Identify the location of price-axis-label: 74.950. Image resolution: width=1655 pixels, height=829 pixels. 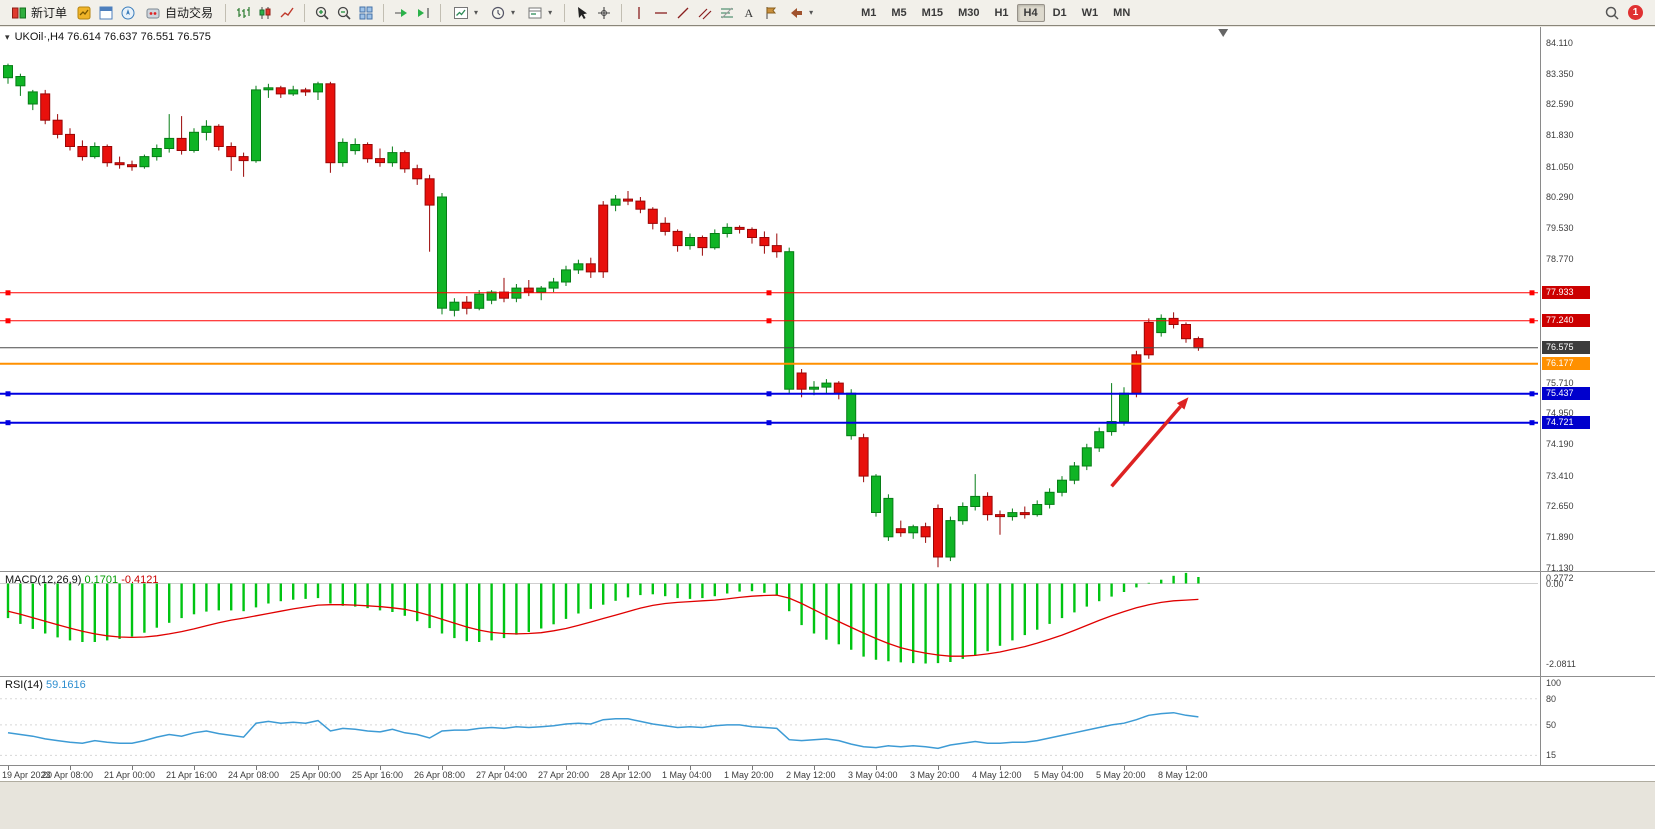
(1560, 413).